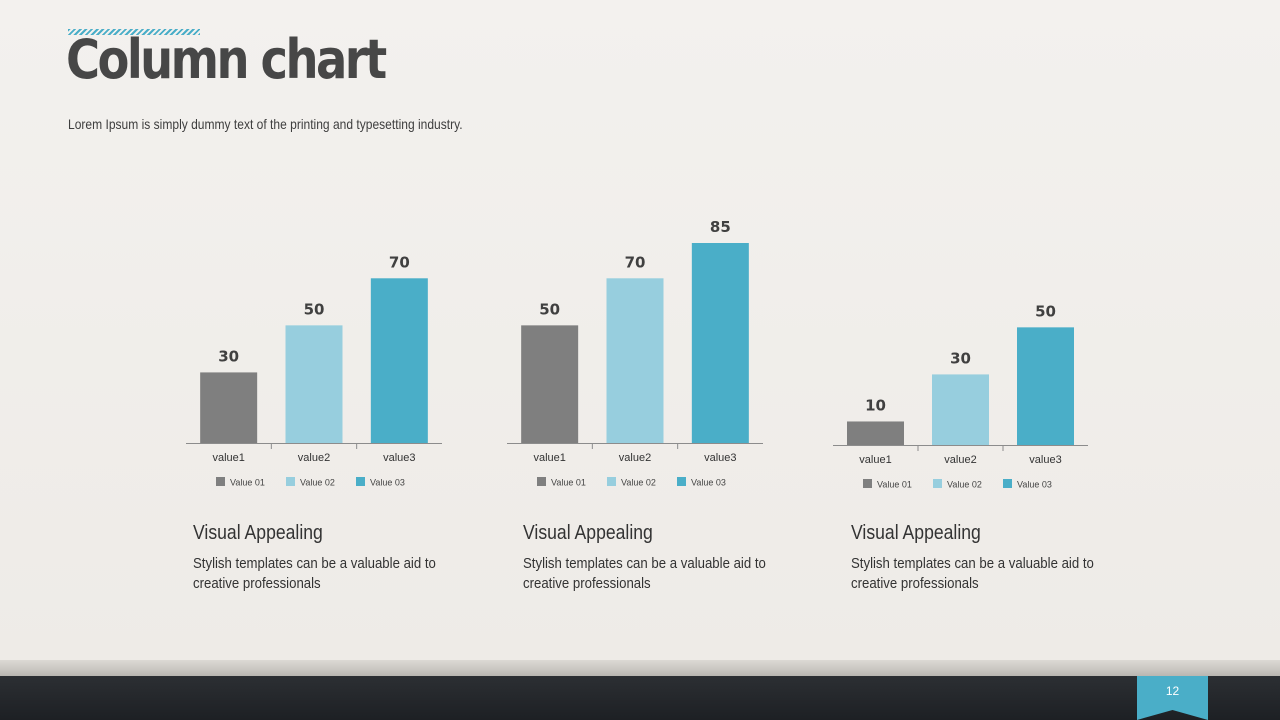  I want to click on page-title: Column chart, so click(226, 59).